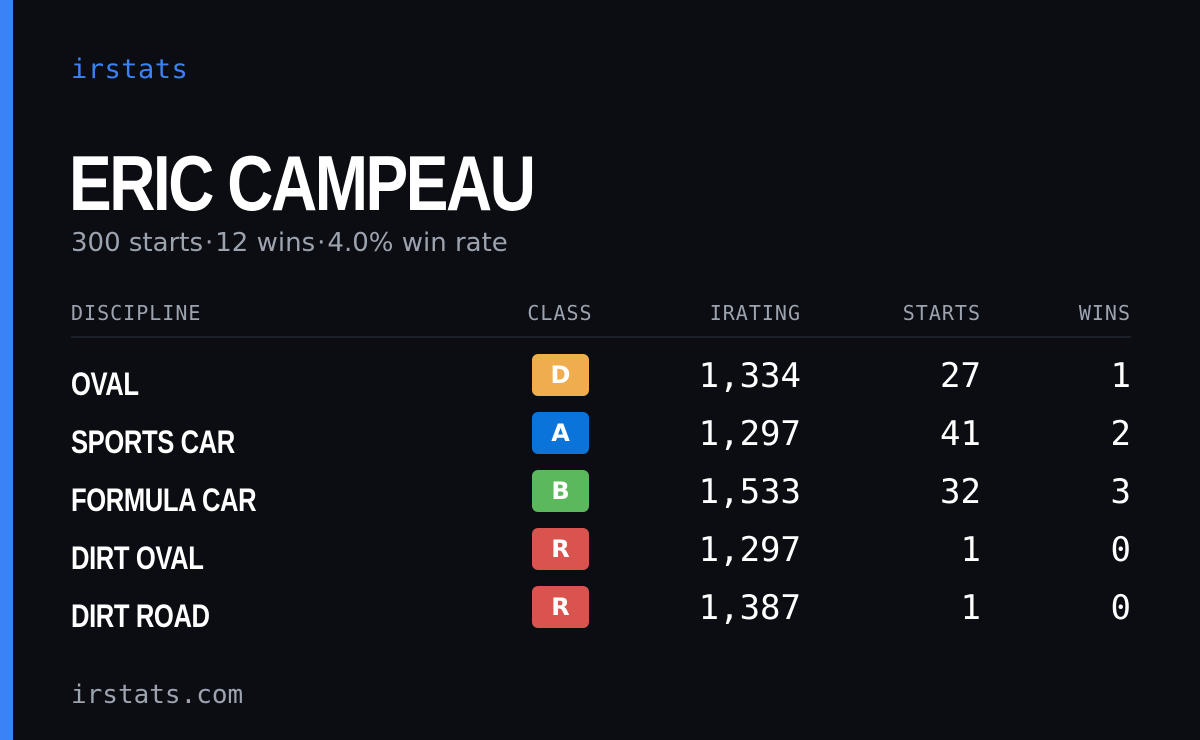  Describe the element at coordinates (130, 69) in the screenshot. I see `brand-logo-text: irstats` at that location.